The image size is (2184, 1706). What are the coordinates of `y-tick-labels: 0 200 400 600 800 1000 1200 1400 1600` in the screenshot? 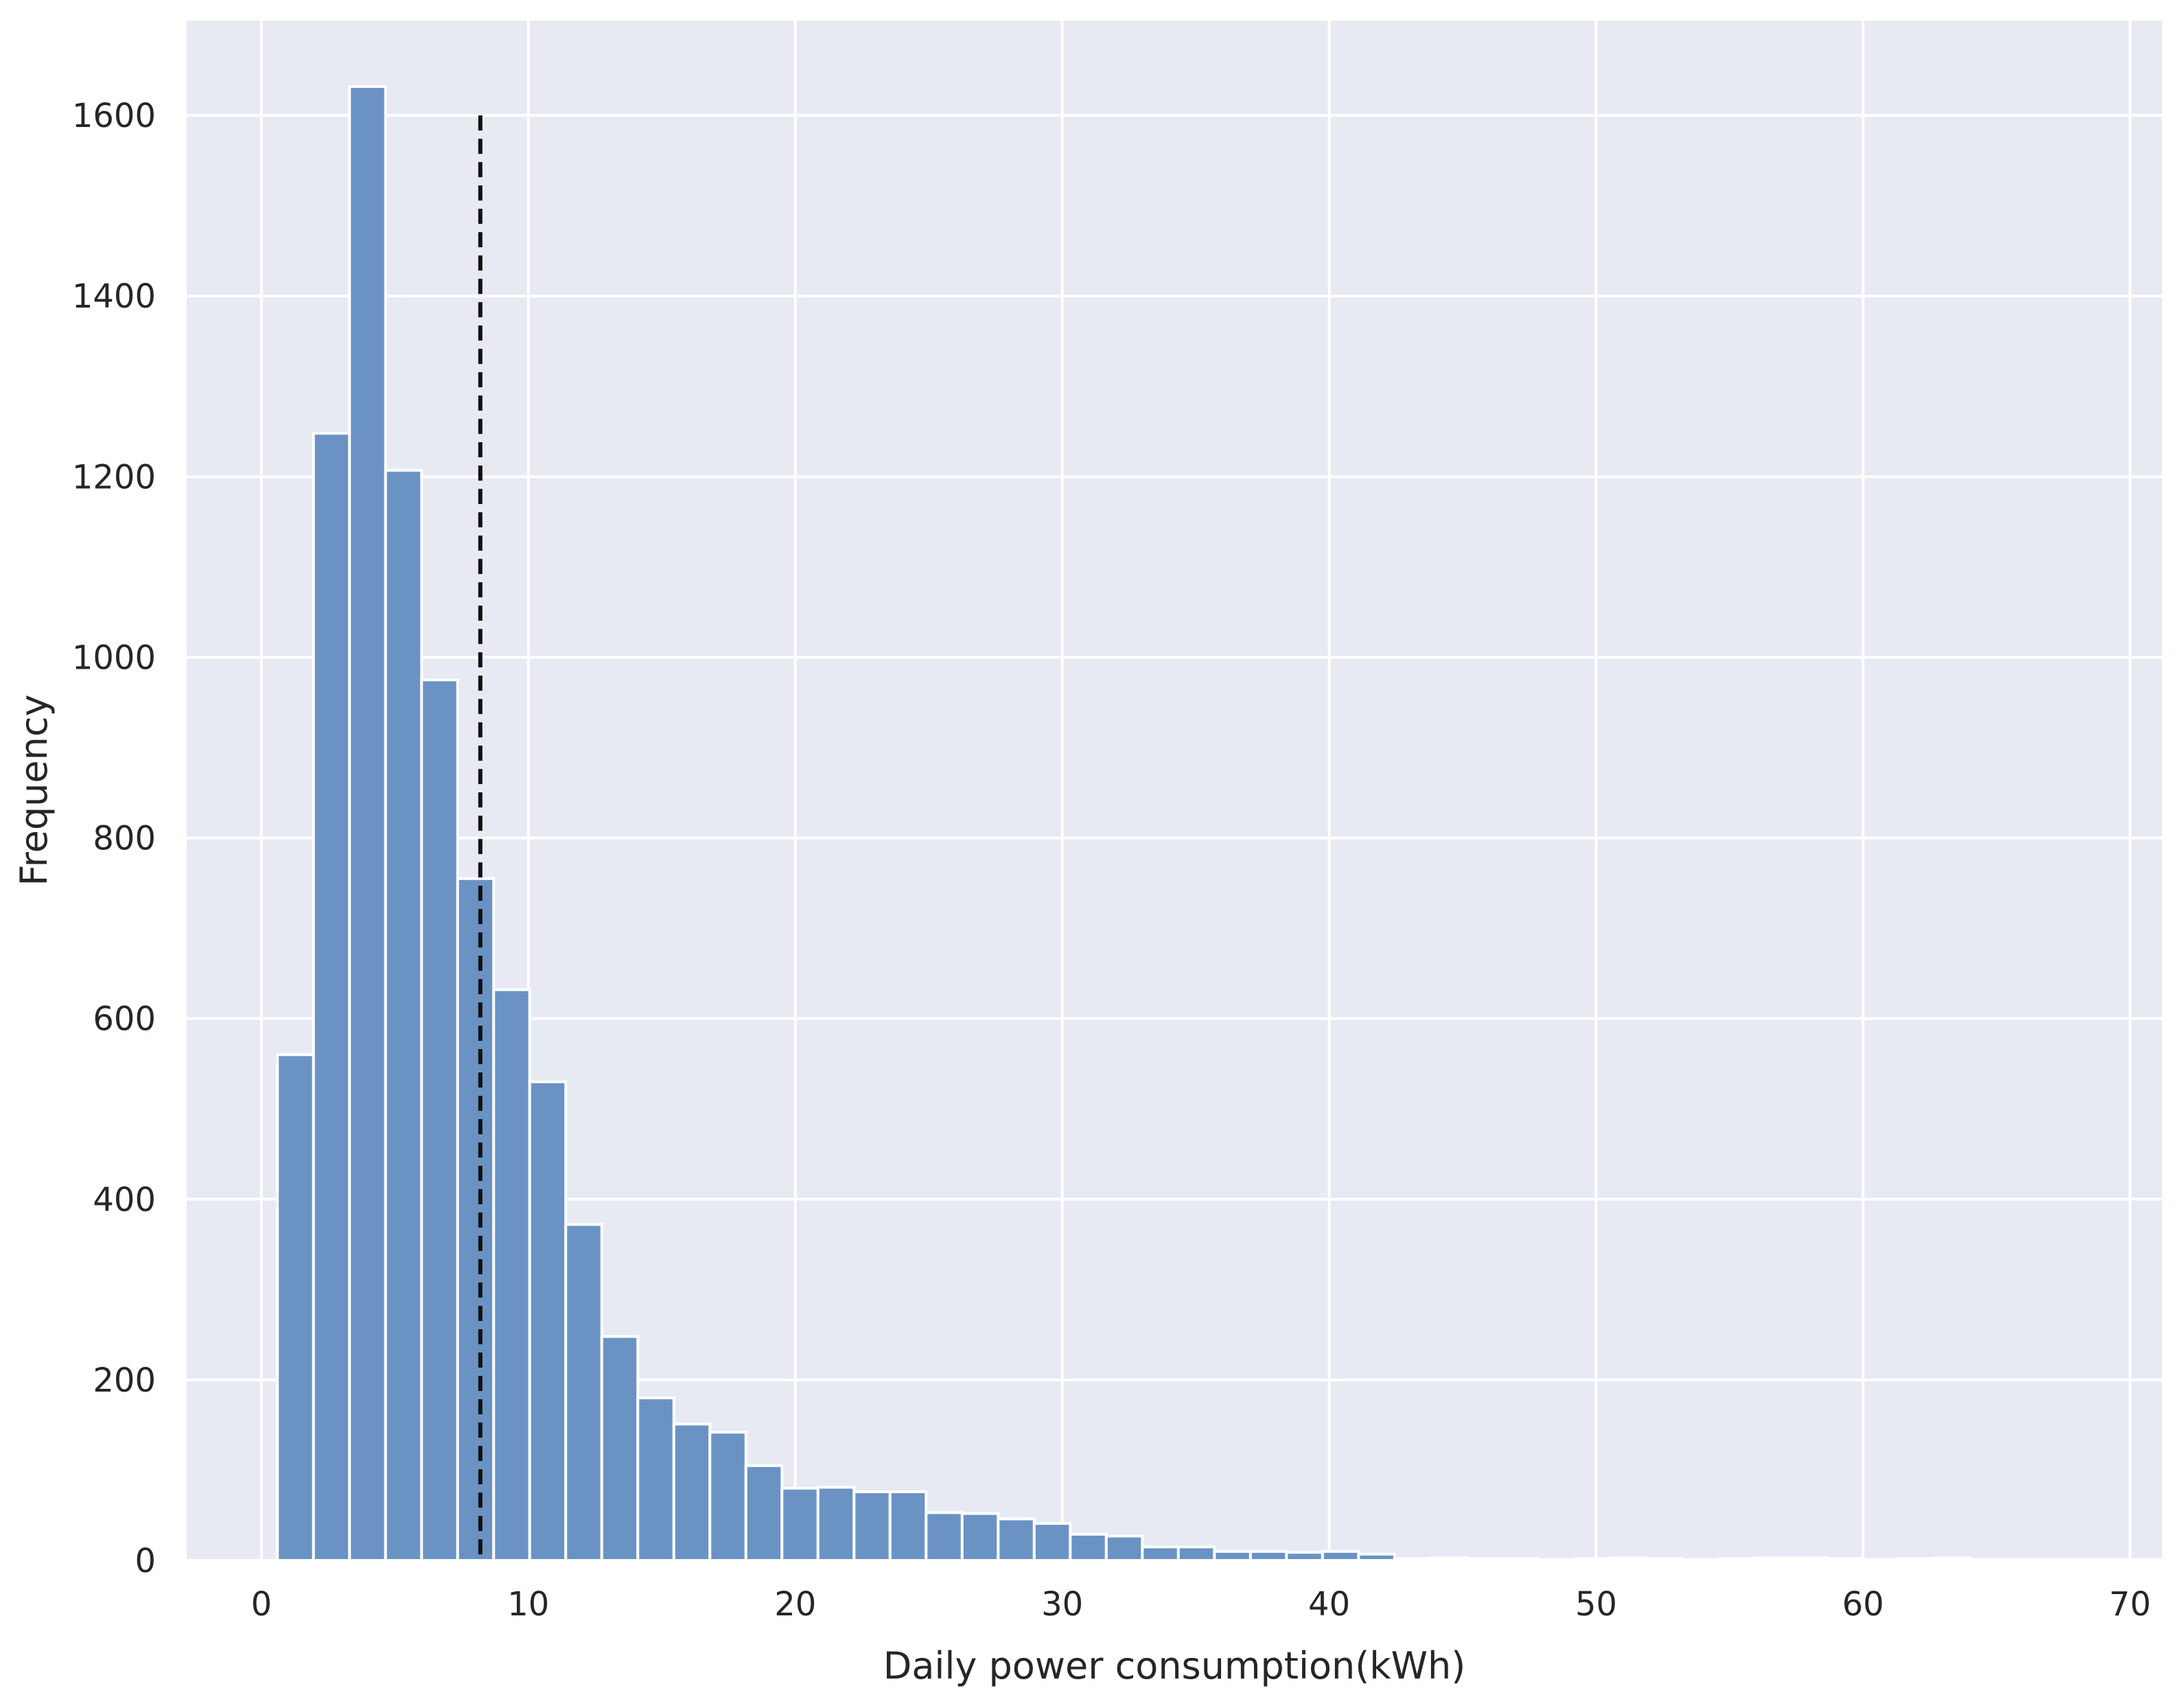 It's located at (114, 838).